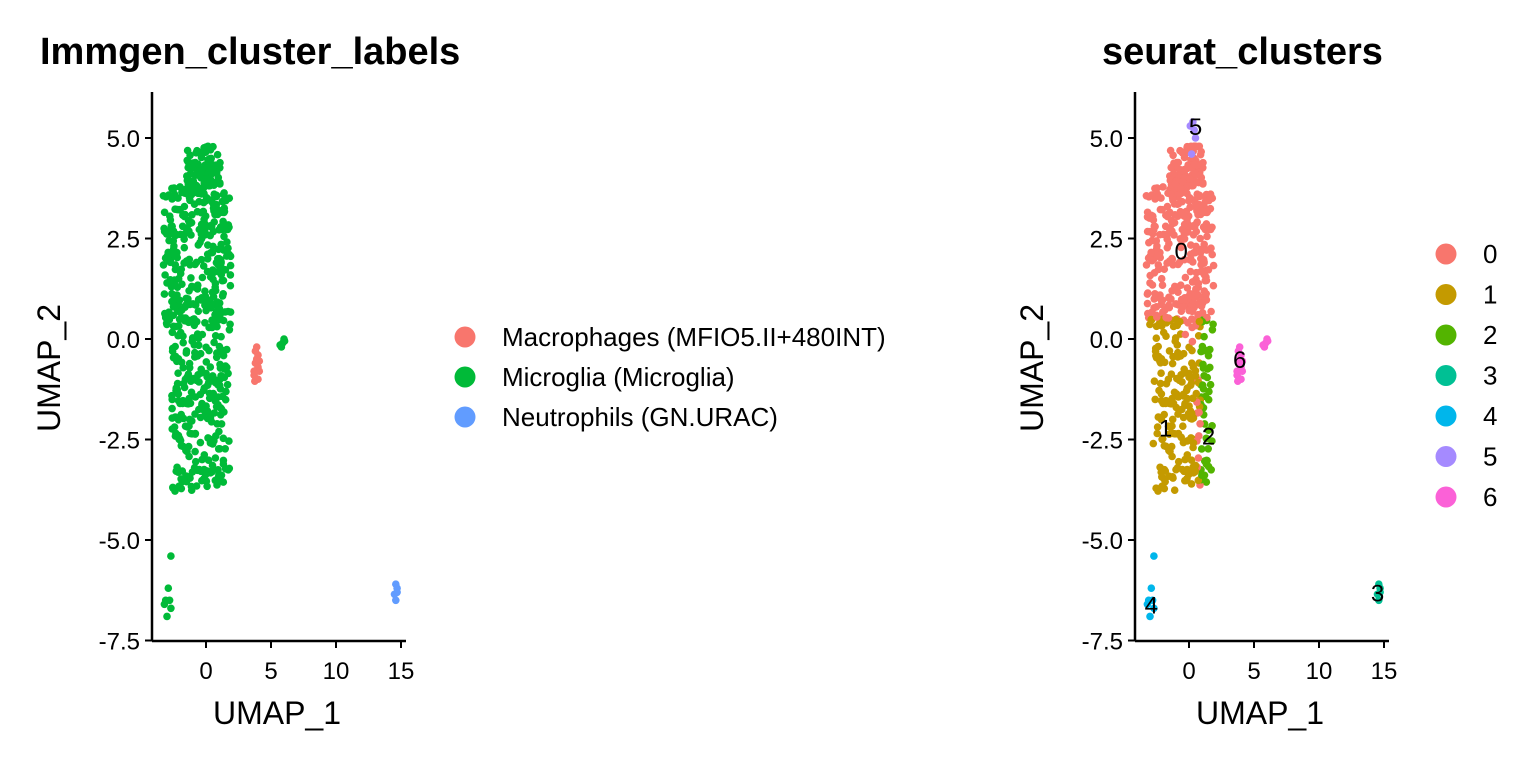  I want to click on points-layer, so click(1263, 369).